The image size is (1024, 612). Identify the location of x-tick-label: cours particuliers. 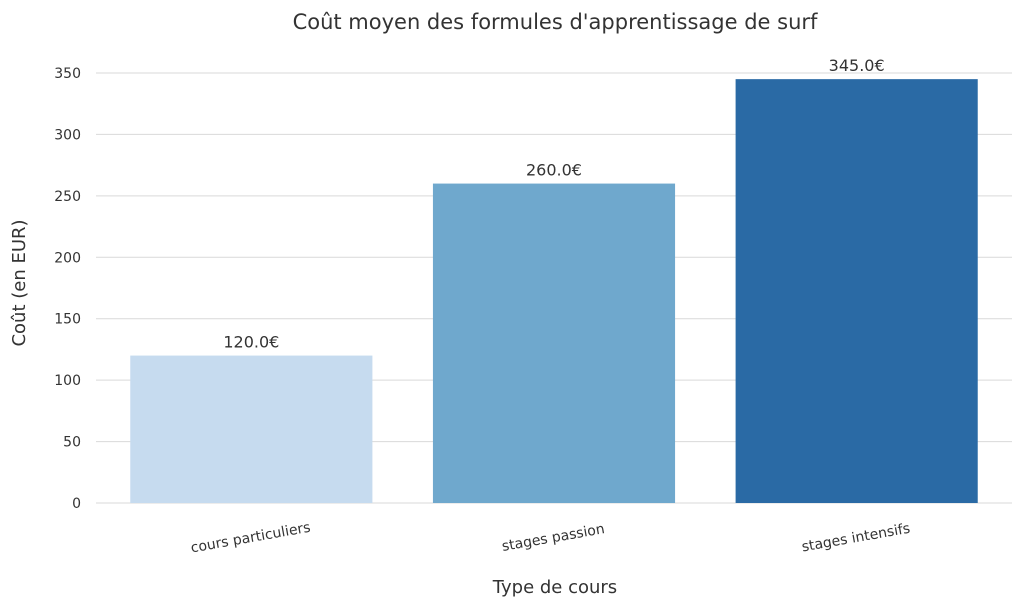
(251, 538).